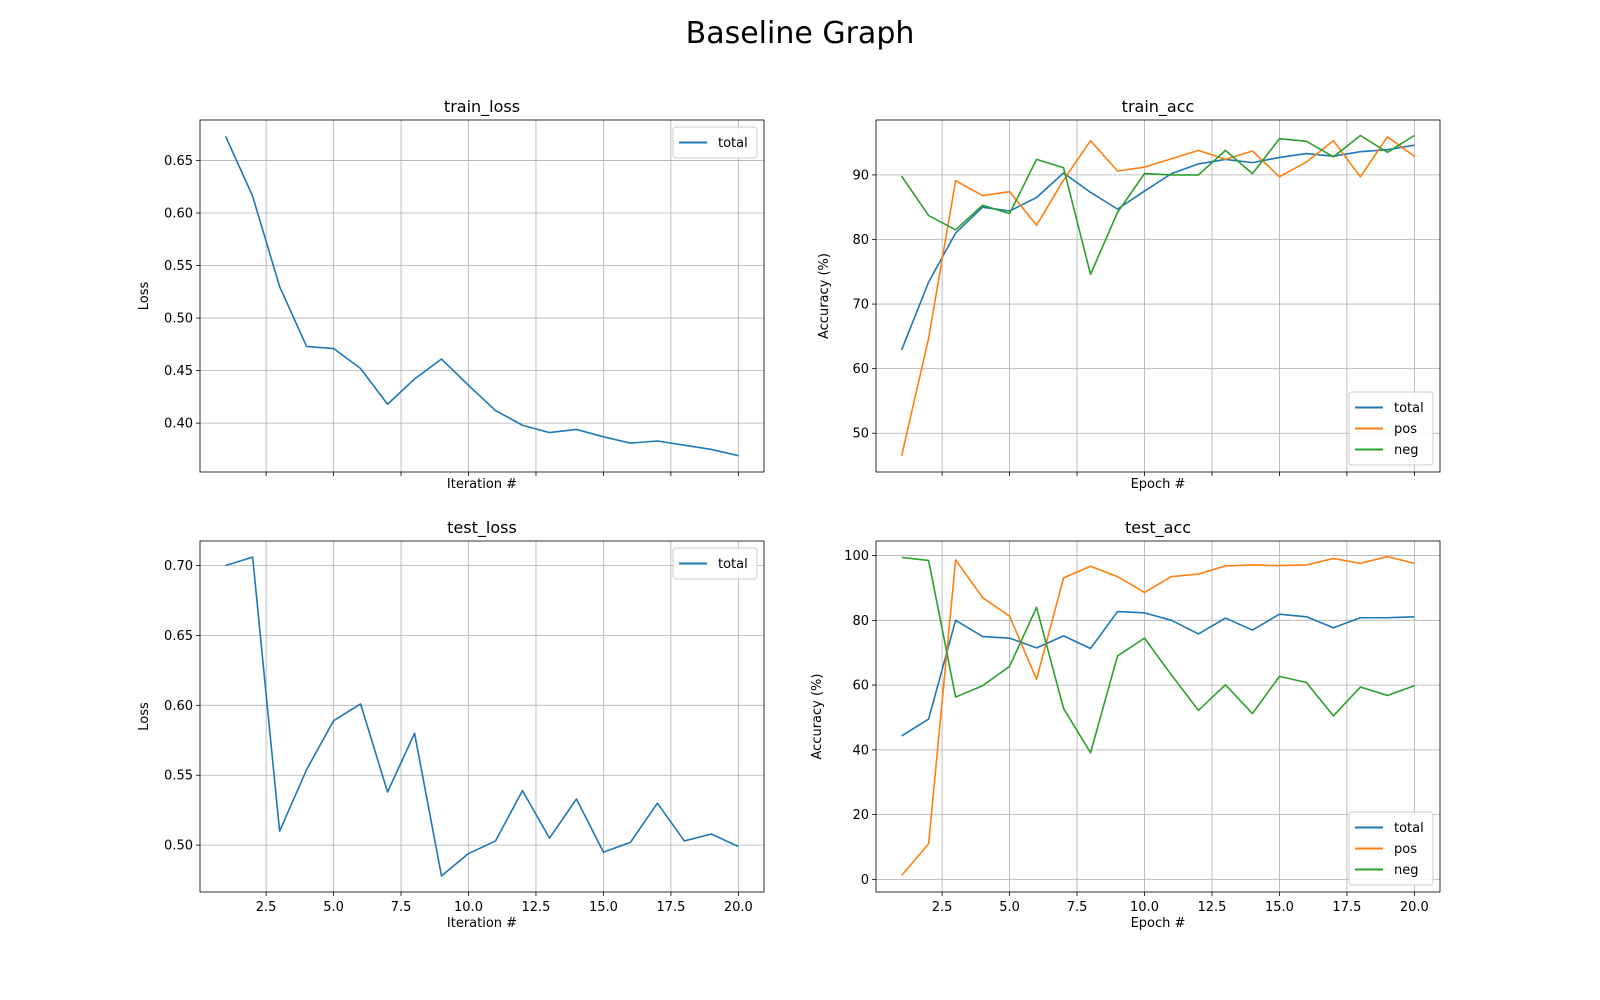  Describe the element at coordinates (865, 880) in the screenshot. I see `y-tick-label: 0` at that location.